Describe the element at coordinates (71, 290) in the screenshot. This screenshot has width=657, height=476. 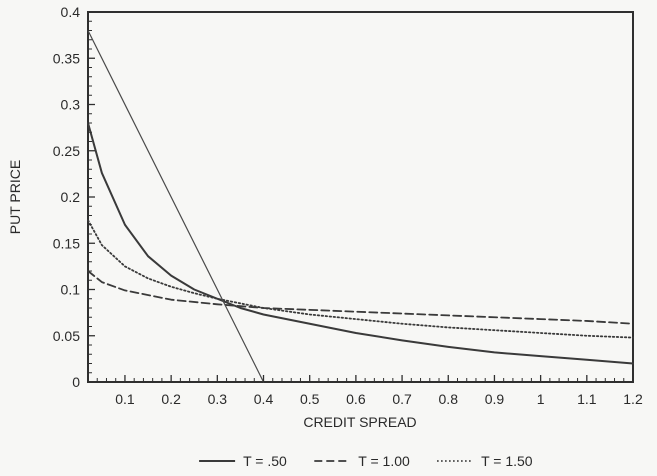
I see `y-tick-label: 0.1` at that location.